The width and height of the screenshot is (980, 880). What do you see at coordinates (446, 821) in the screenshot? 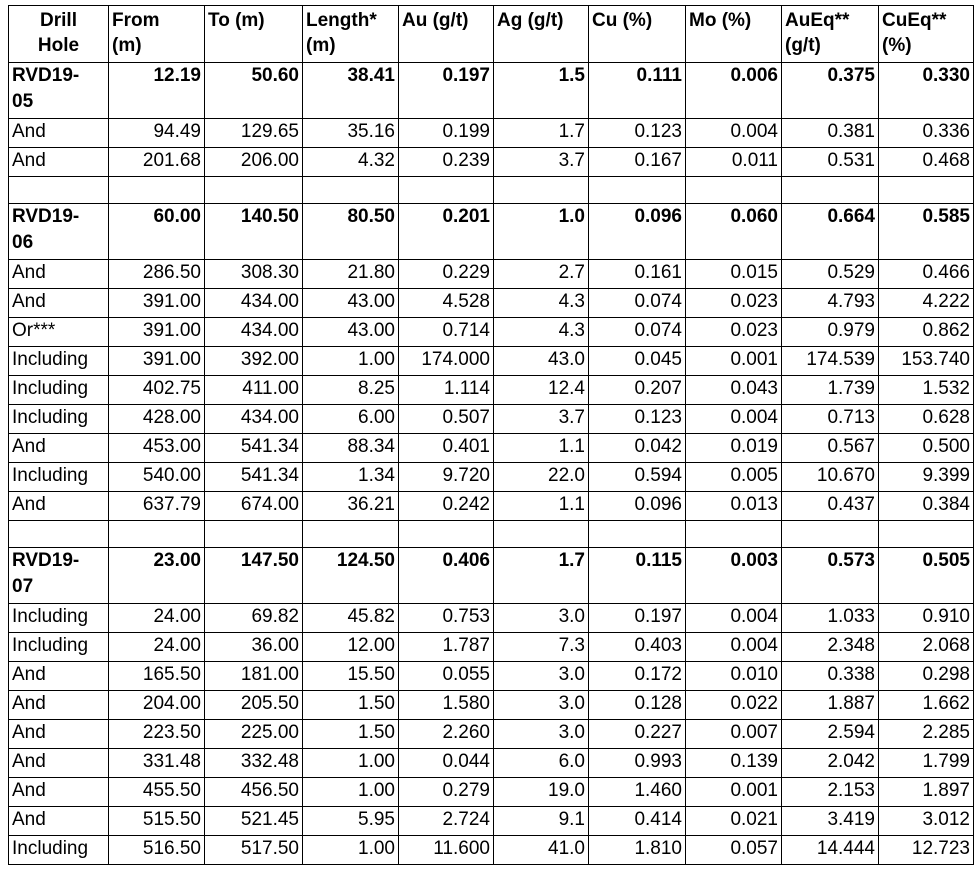
I see `cell: 2.724` at bounding box center [446, 821].